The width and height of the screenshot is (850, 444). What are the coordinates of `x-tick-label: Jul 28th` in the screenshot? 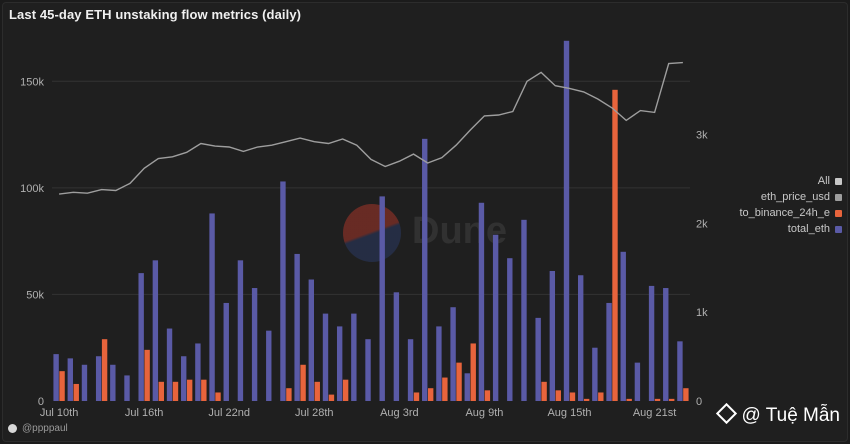 It's located at (314, 413).